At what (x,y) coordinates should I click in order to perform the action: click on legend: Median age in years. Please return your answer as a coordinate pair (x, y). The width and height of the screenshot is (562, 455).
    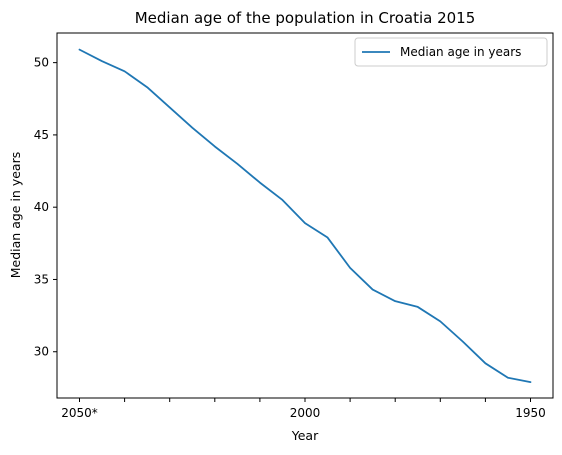
    Looking at the image, I should click on (451, 52).